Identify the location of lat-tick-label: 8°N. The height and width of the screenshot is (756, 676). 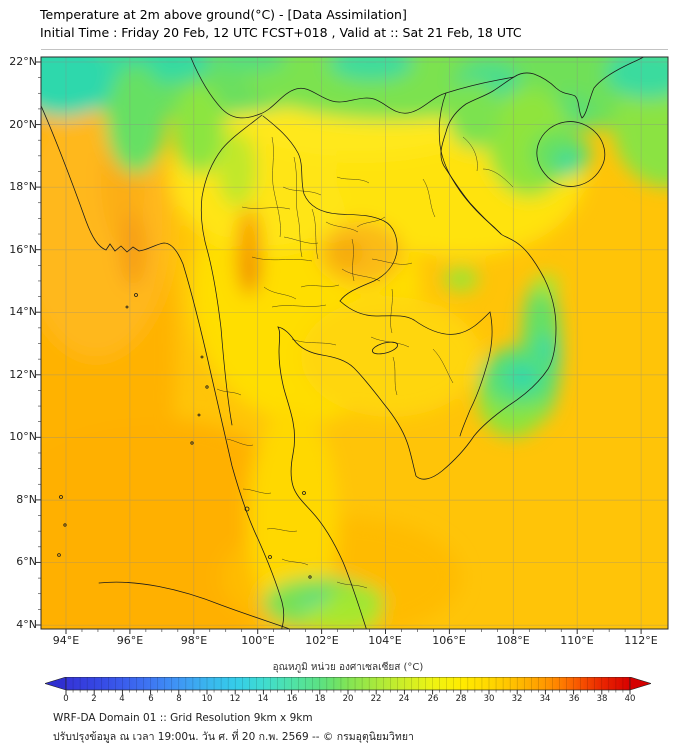
(26, 499).